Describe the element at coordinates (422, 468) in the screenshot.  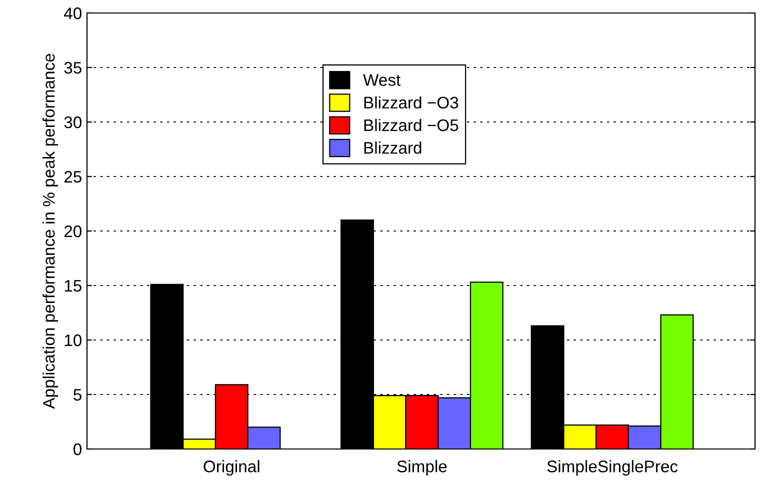
I see `x-tick-label: Simple` at that location.